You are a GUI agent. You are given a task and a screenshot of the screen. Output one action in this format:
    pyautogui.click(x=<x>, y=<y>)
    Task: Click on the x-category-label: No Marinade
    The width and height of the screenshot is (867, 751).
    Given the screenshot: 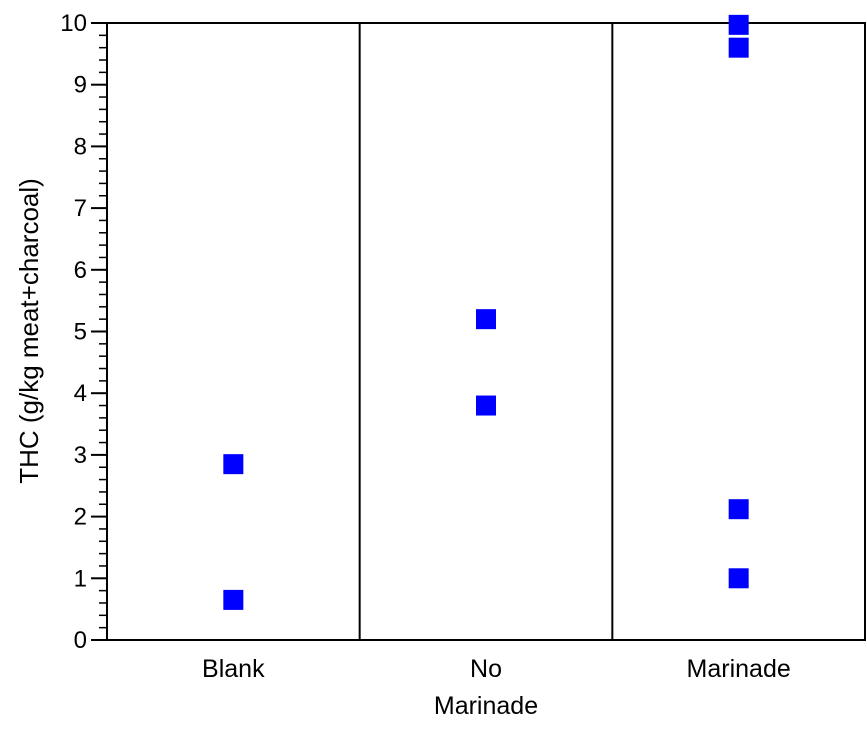 What is the action you would take?
    pyautogui.click(x=486, y=687)
    